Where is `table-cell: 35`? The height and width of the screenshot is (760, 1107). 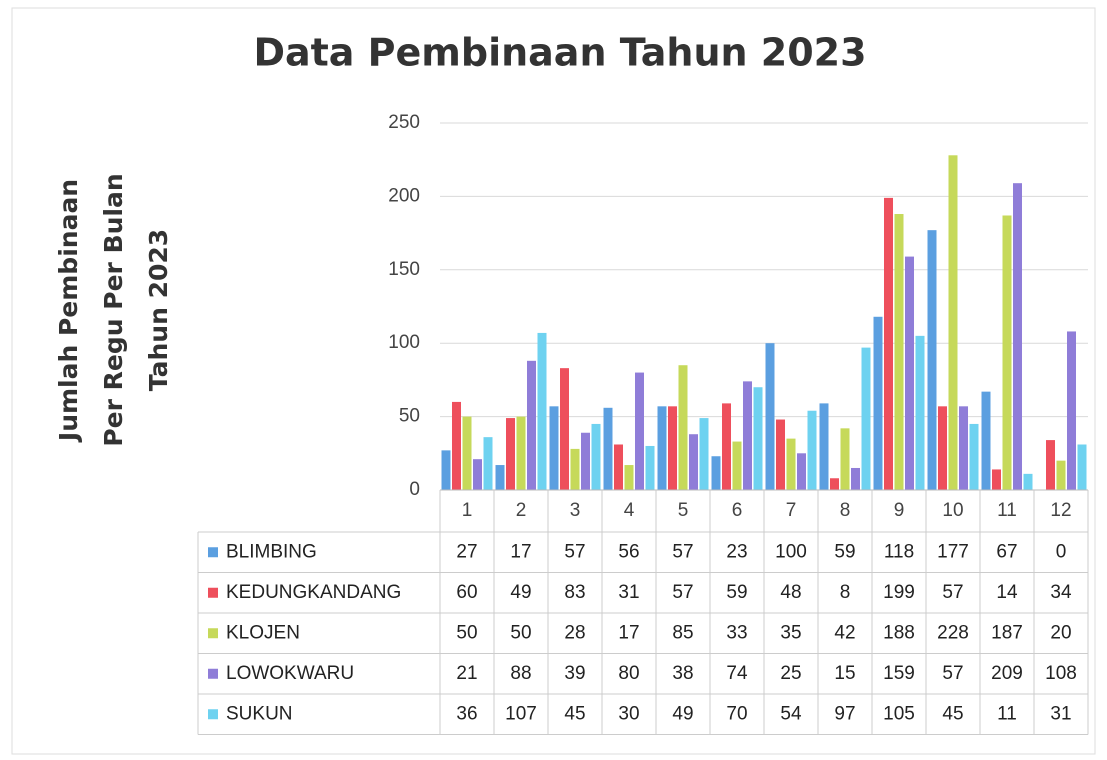
table-cell: 35 is located at coordinates (790, 632).